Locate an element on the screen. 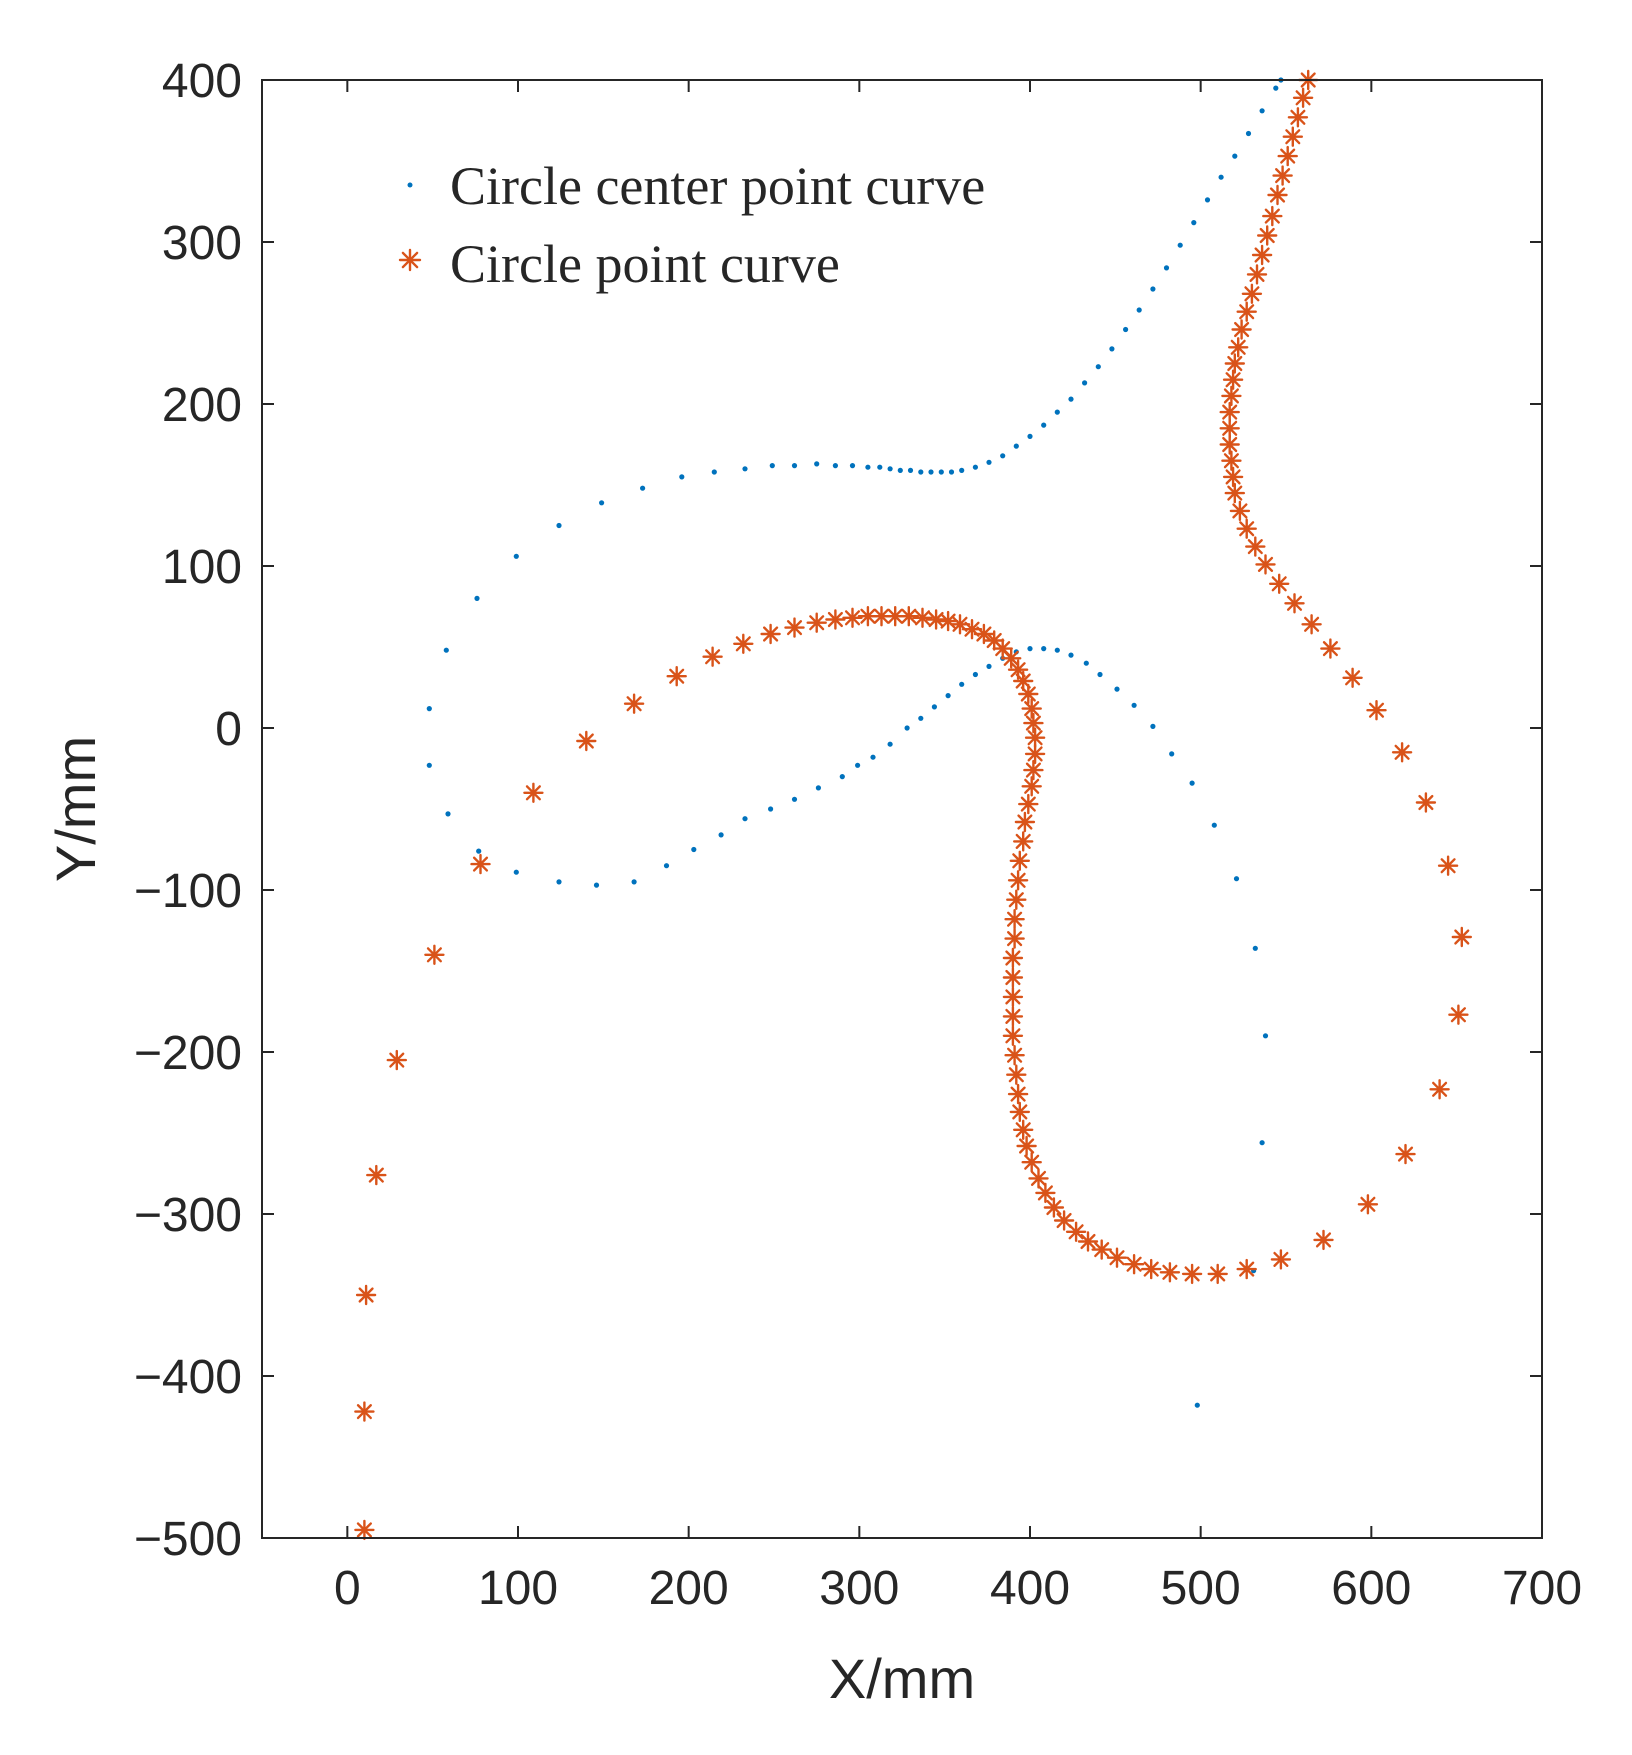 This screenshot has height=1755, width=1632. y-tick-label: −100 is located at coordinates (188, 891).